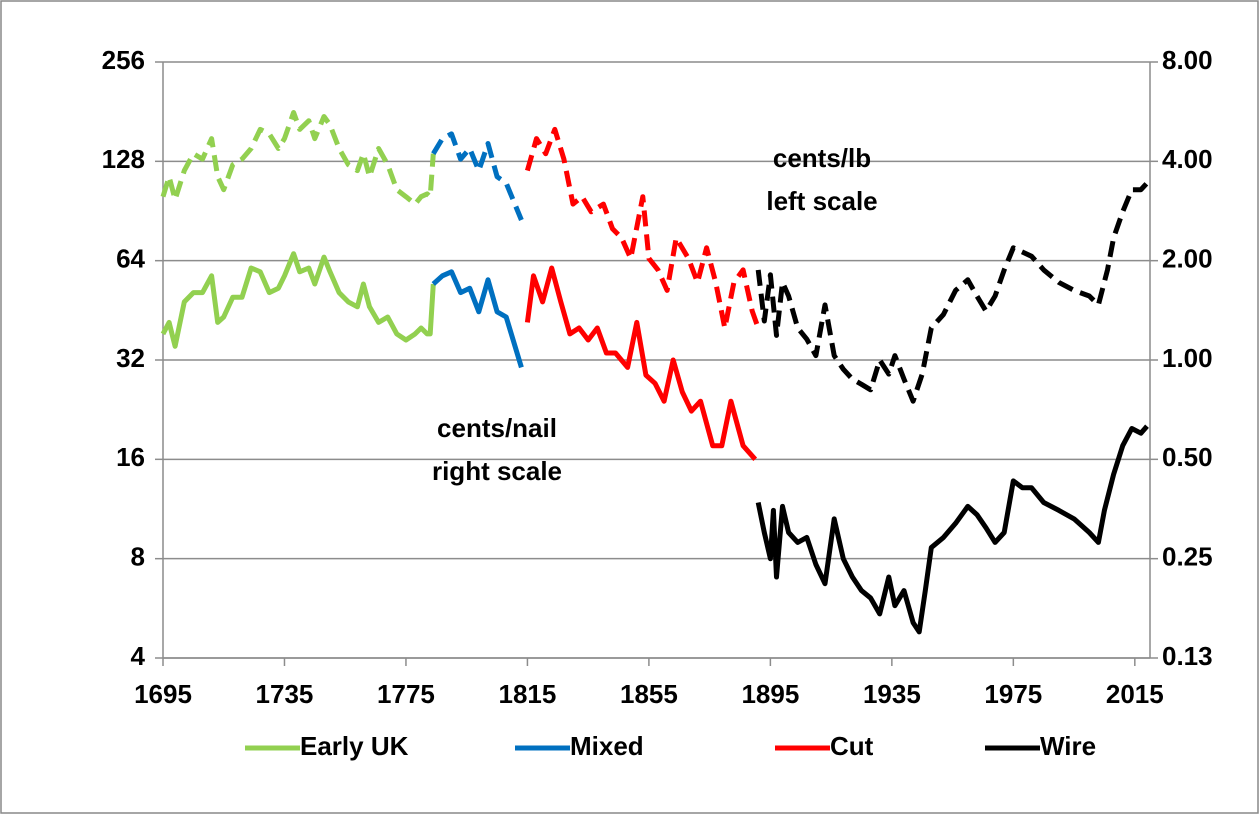  I want to click on x-tick-label: 1975, so click(1013, 694).